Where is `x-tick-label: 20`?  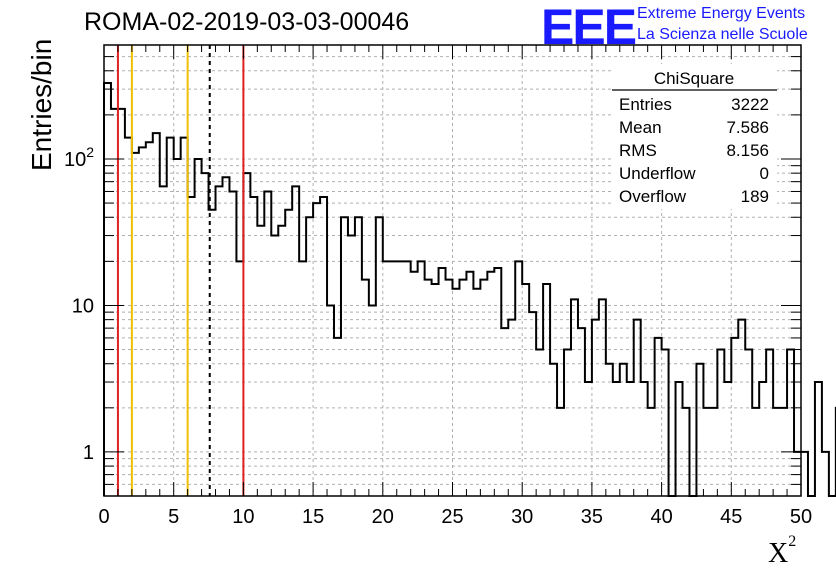 x-tick-label: 20 is located at coordinates (383, 517).